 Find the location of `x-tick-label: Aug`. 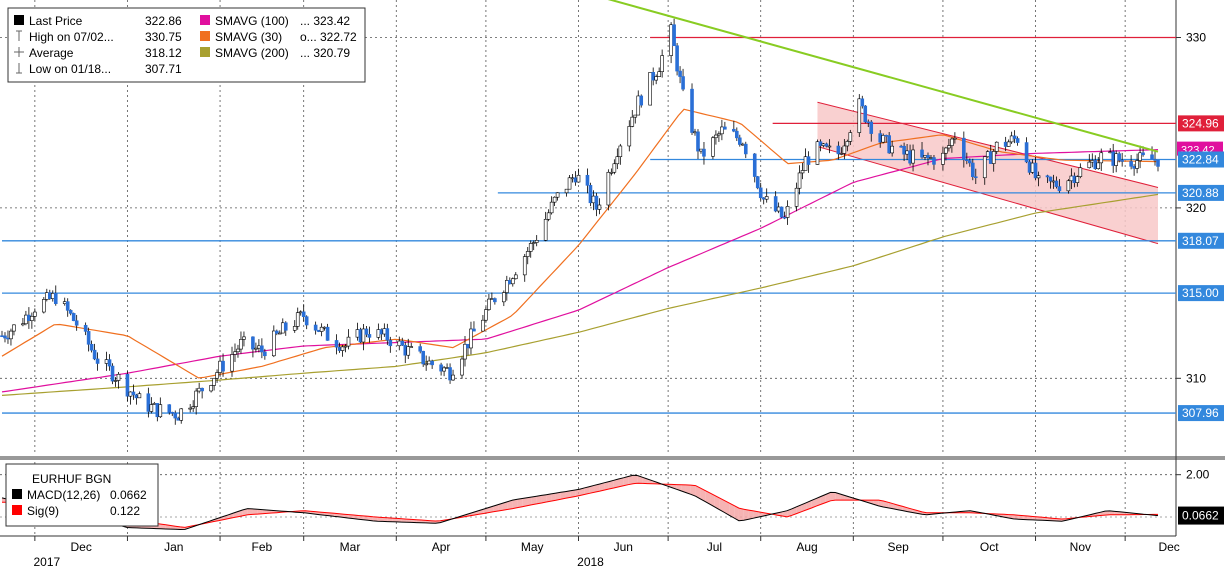

x-tick-label: Aug is located at coordinates (806, 547).